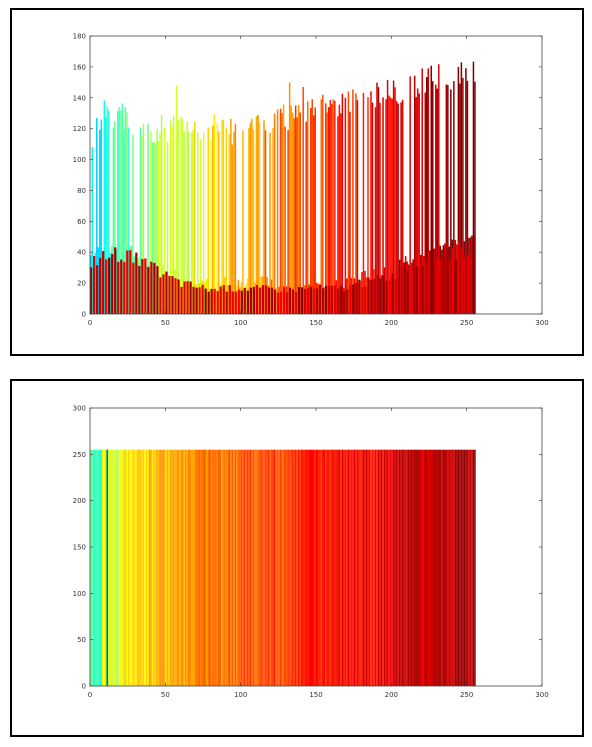  I want to click on top-y-tick-label: 120, so click(79, 129).